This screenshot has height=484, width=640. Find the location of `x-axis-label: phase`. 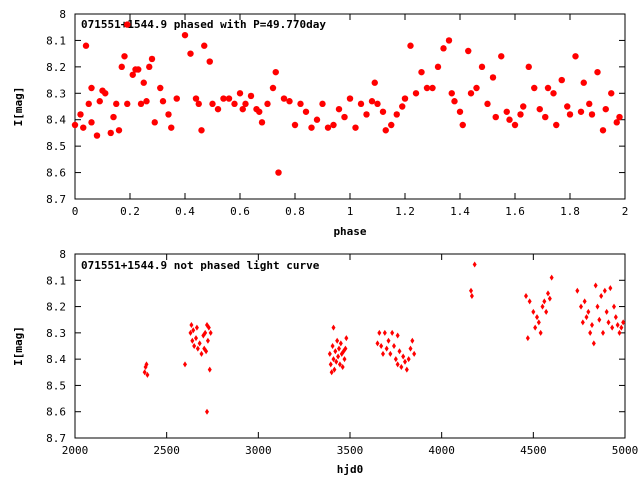

x-axis-label: phase is located at coordinates (349, 231).